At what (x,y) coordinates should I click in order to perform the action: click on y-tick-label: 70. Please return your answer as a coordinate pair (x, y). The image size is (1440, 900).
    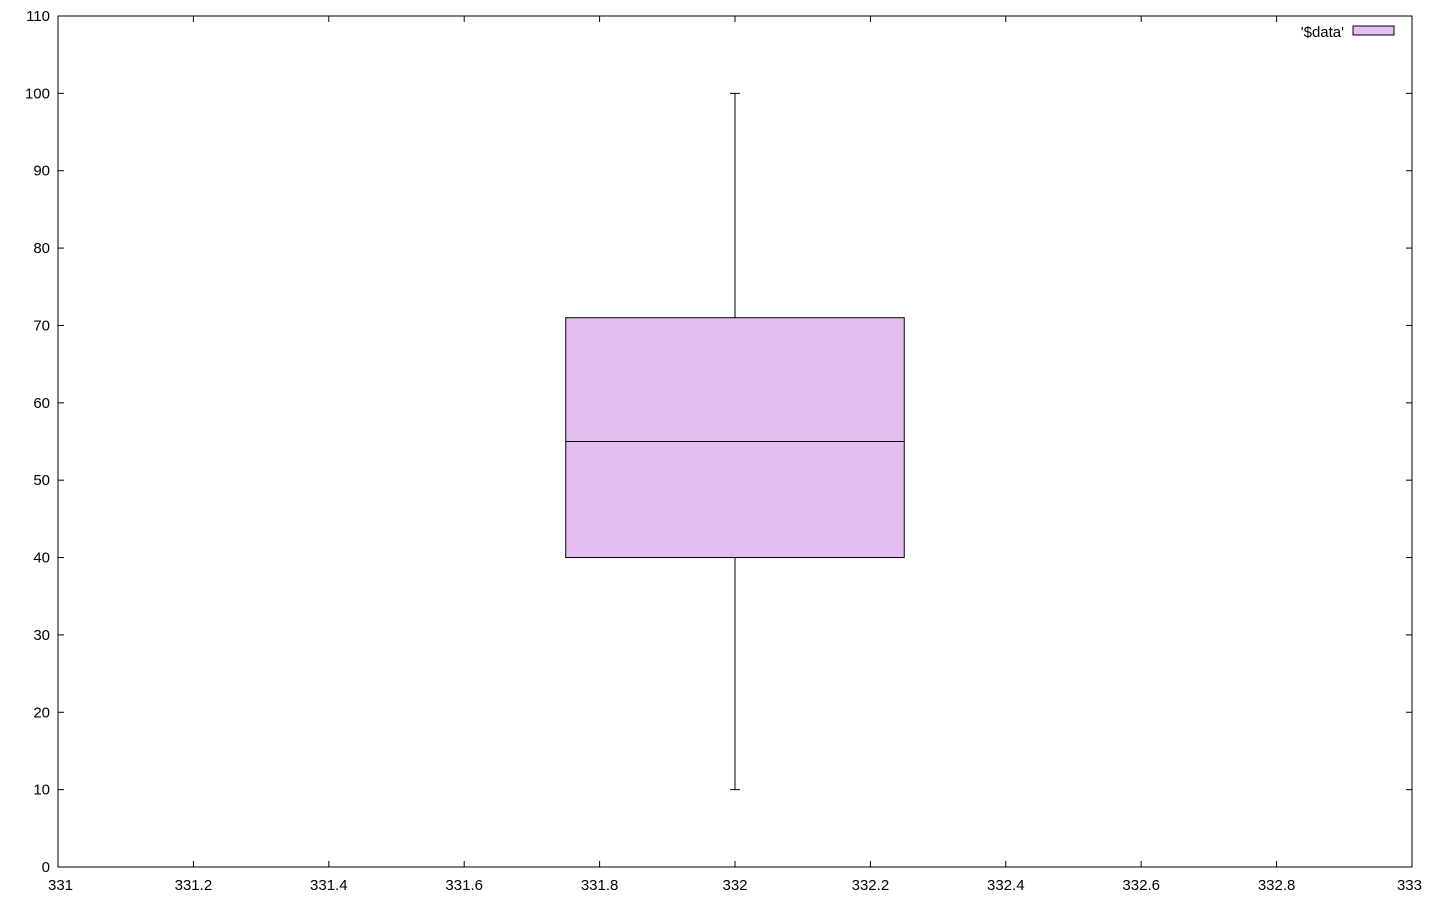
    Looking at the image, I should click on (41, 325).